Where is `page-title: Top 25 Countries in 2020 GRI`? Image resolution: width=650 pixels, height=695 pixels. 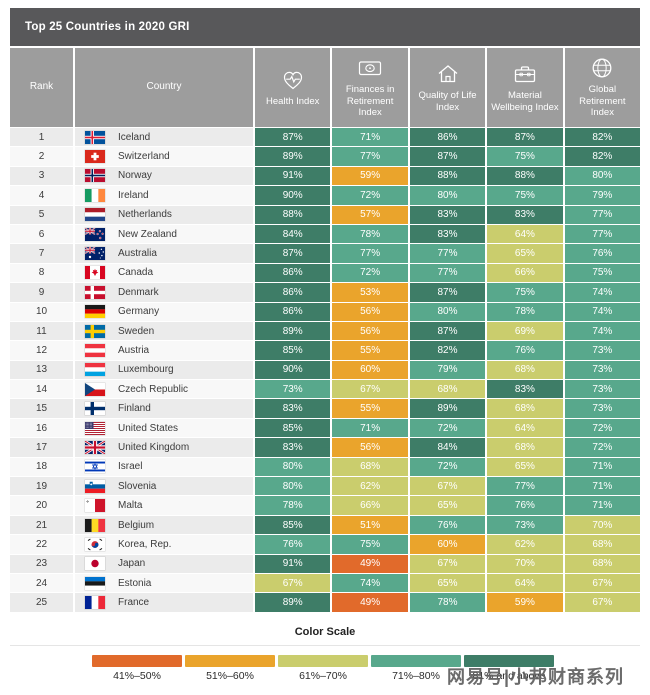
page-title: Top 25 Countries in 2020 GRI is located at coordinates (107, 27).